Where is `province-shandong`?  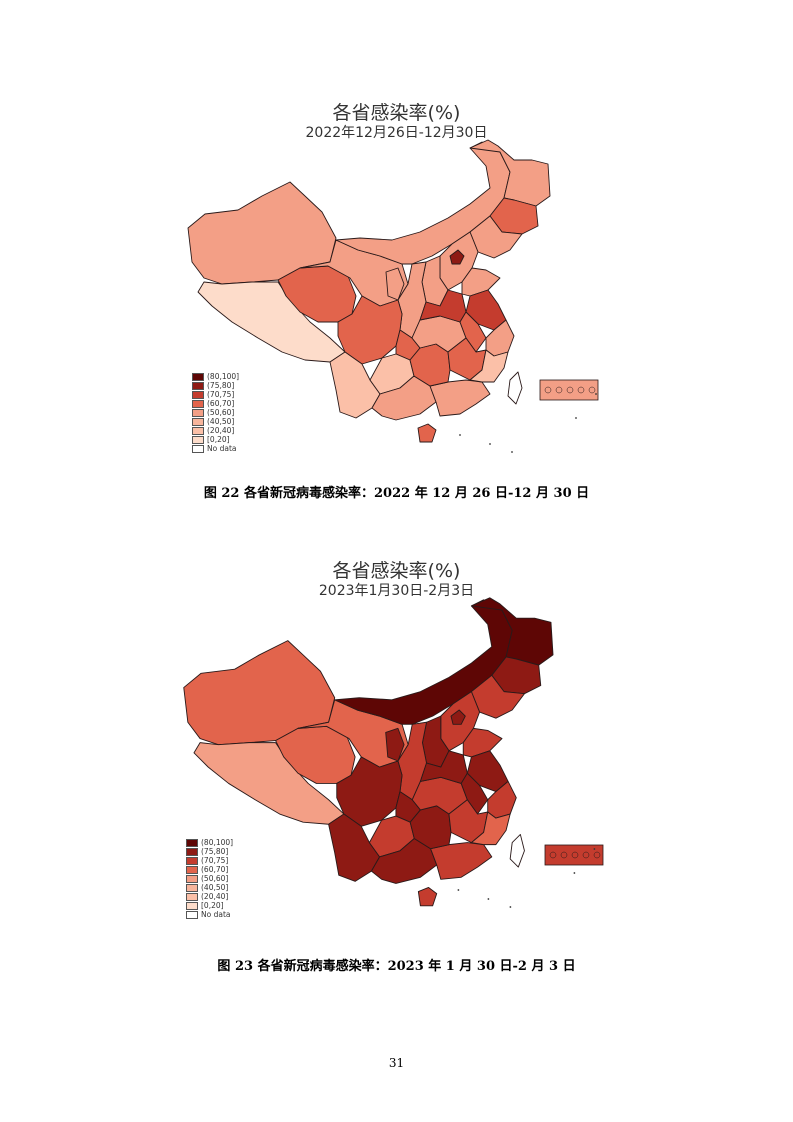
province-shandong is located at coordinates (482, 742).